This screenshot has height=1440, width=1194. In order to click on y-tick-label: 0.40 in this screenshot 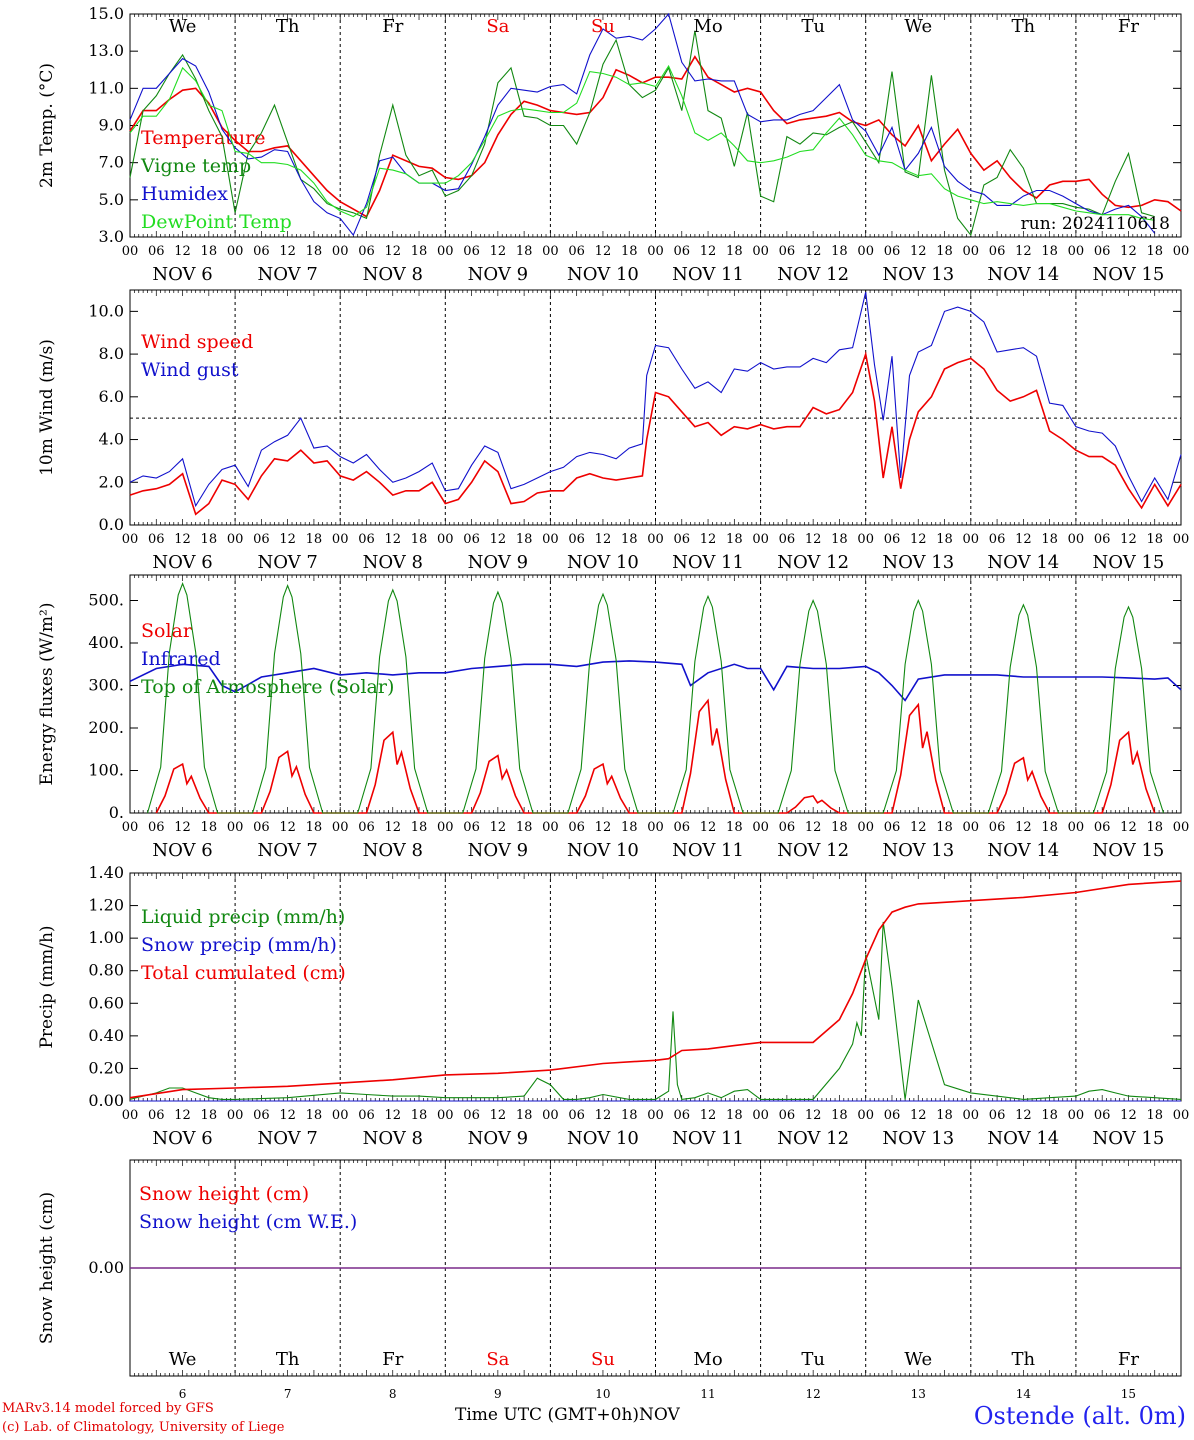, I will do `click(106, 1035)`.